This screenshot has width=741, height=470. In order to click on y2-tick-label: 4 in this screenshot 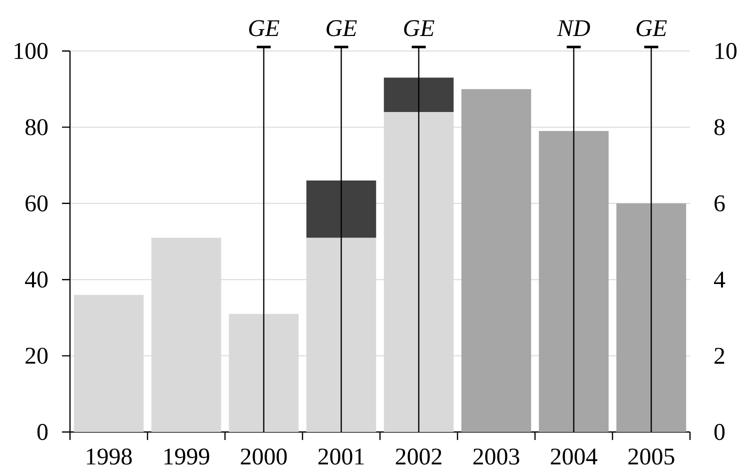, I will do `click(720, 280)`.